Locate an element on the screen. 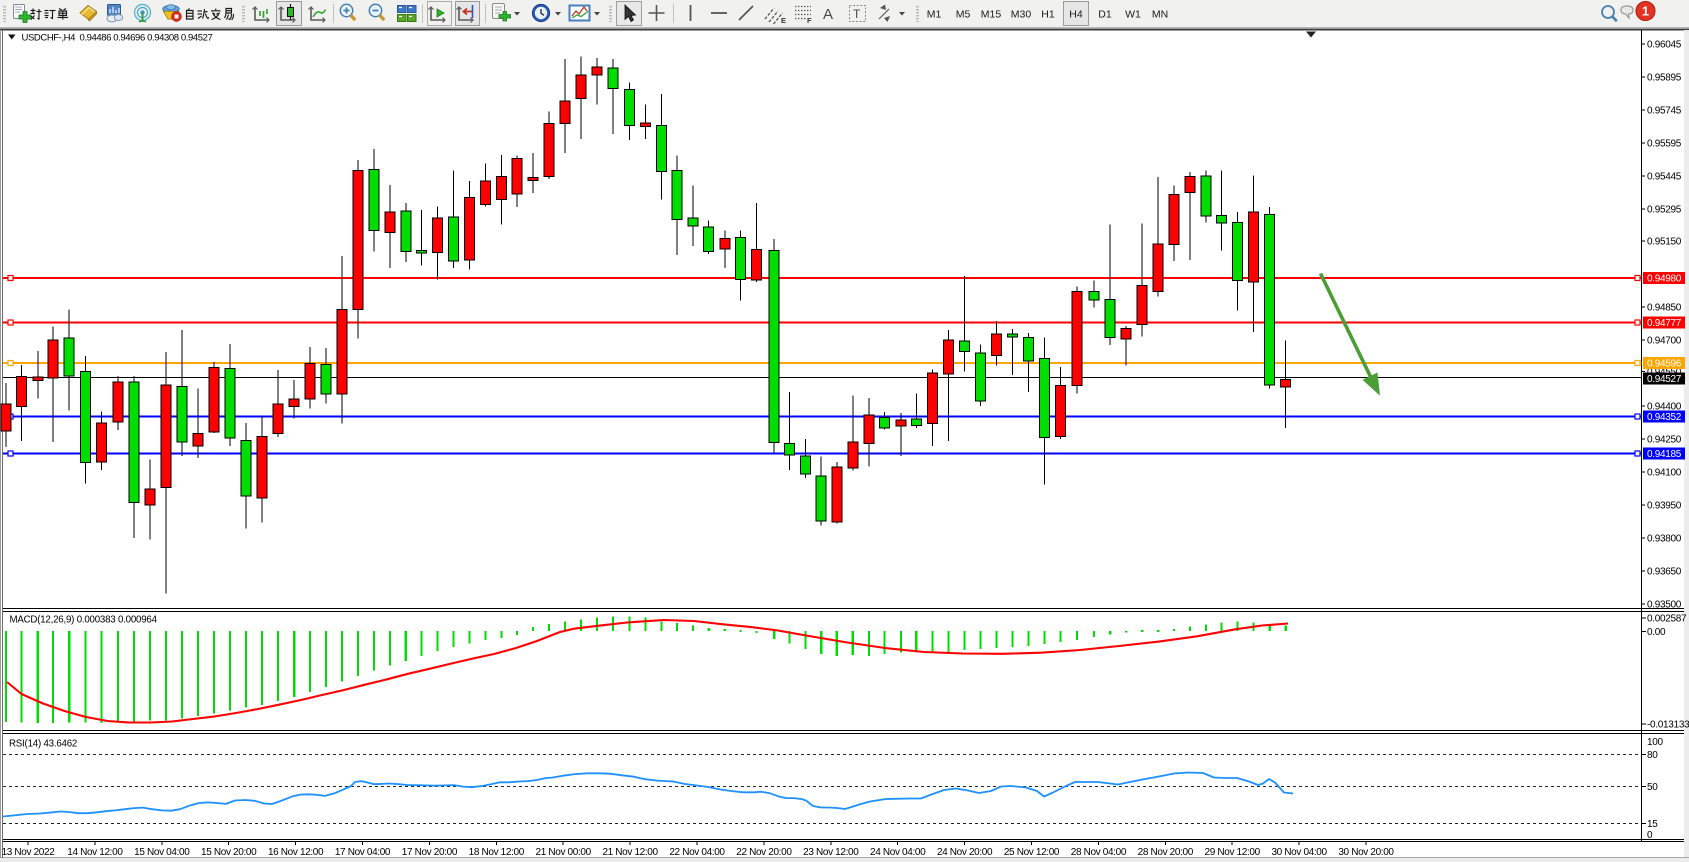 This screenshot has width=1689, height=862. svg-text: 0.94100 is located at coordinates (1664, 473).